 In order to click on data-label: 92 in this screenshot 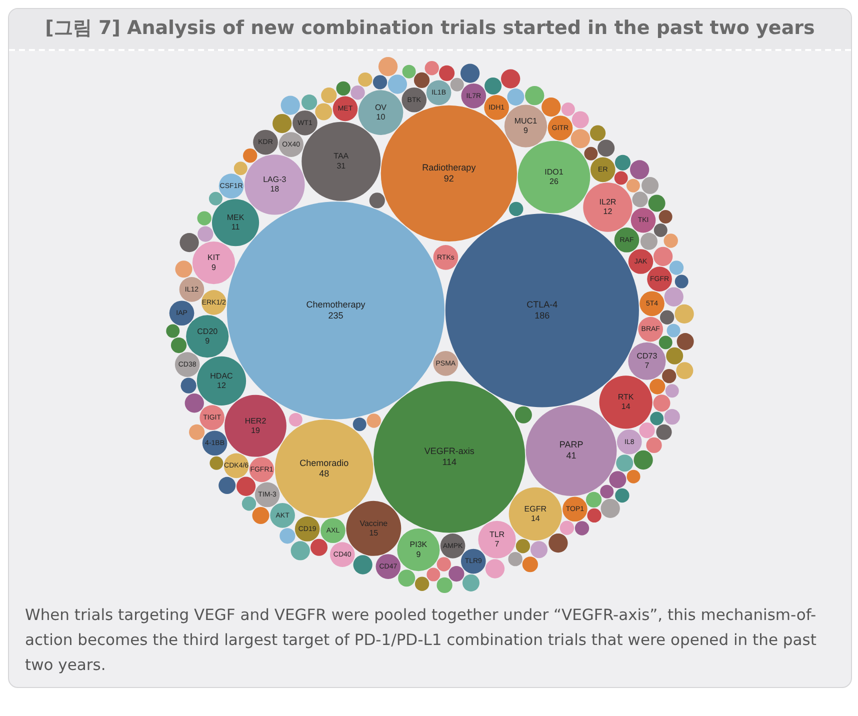, I will do `click(449, 178)`.